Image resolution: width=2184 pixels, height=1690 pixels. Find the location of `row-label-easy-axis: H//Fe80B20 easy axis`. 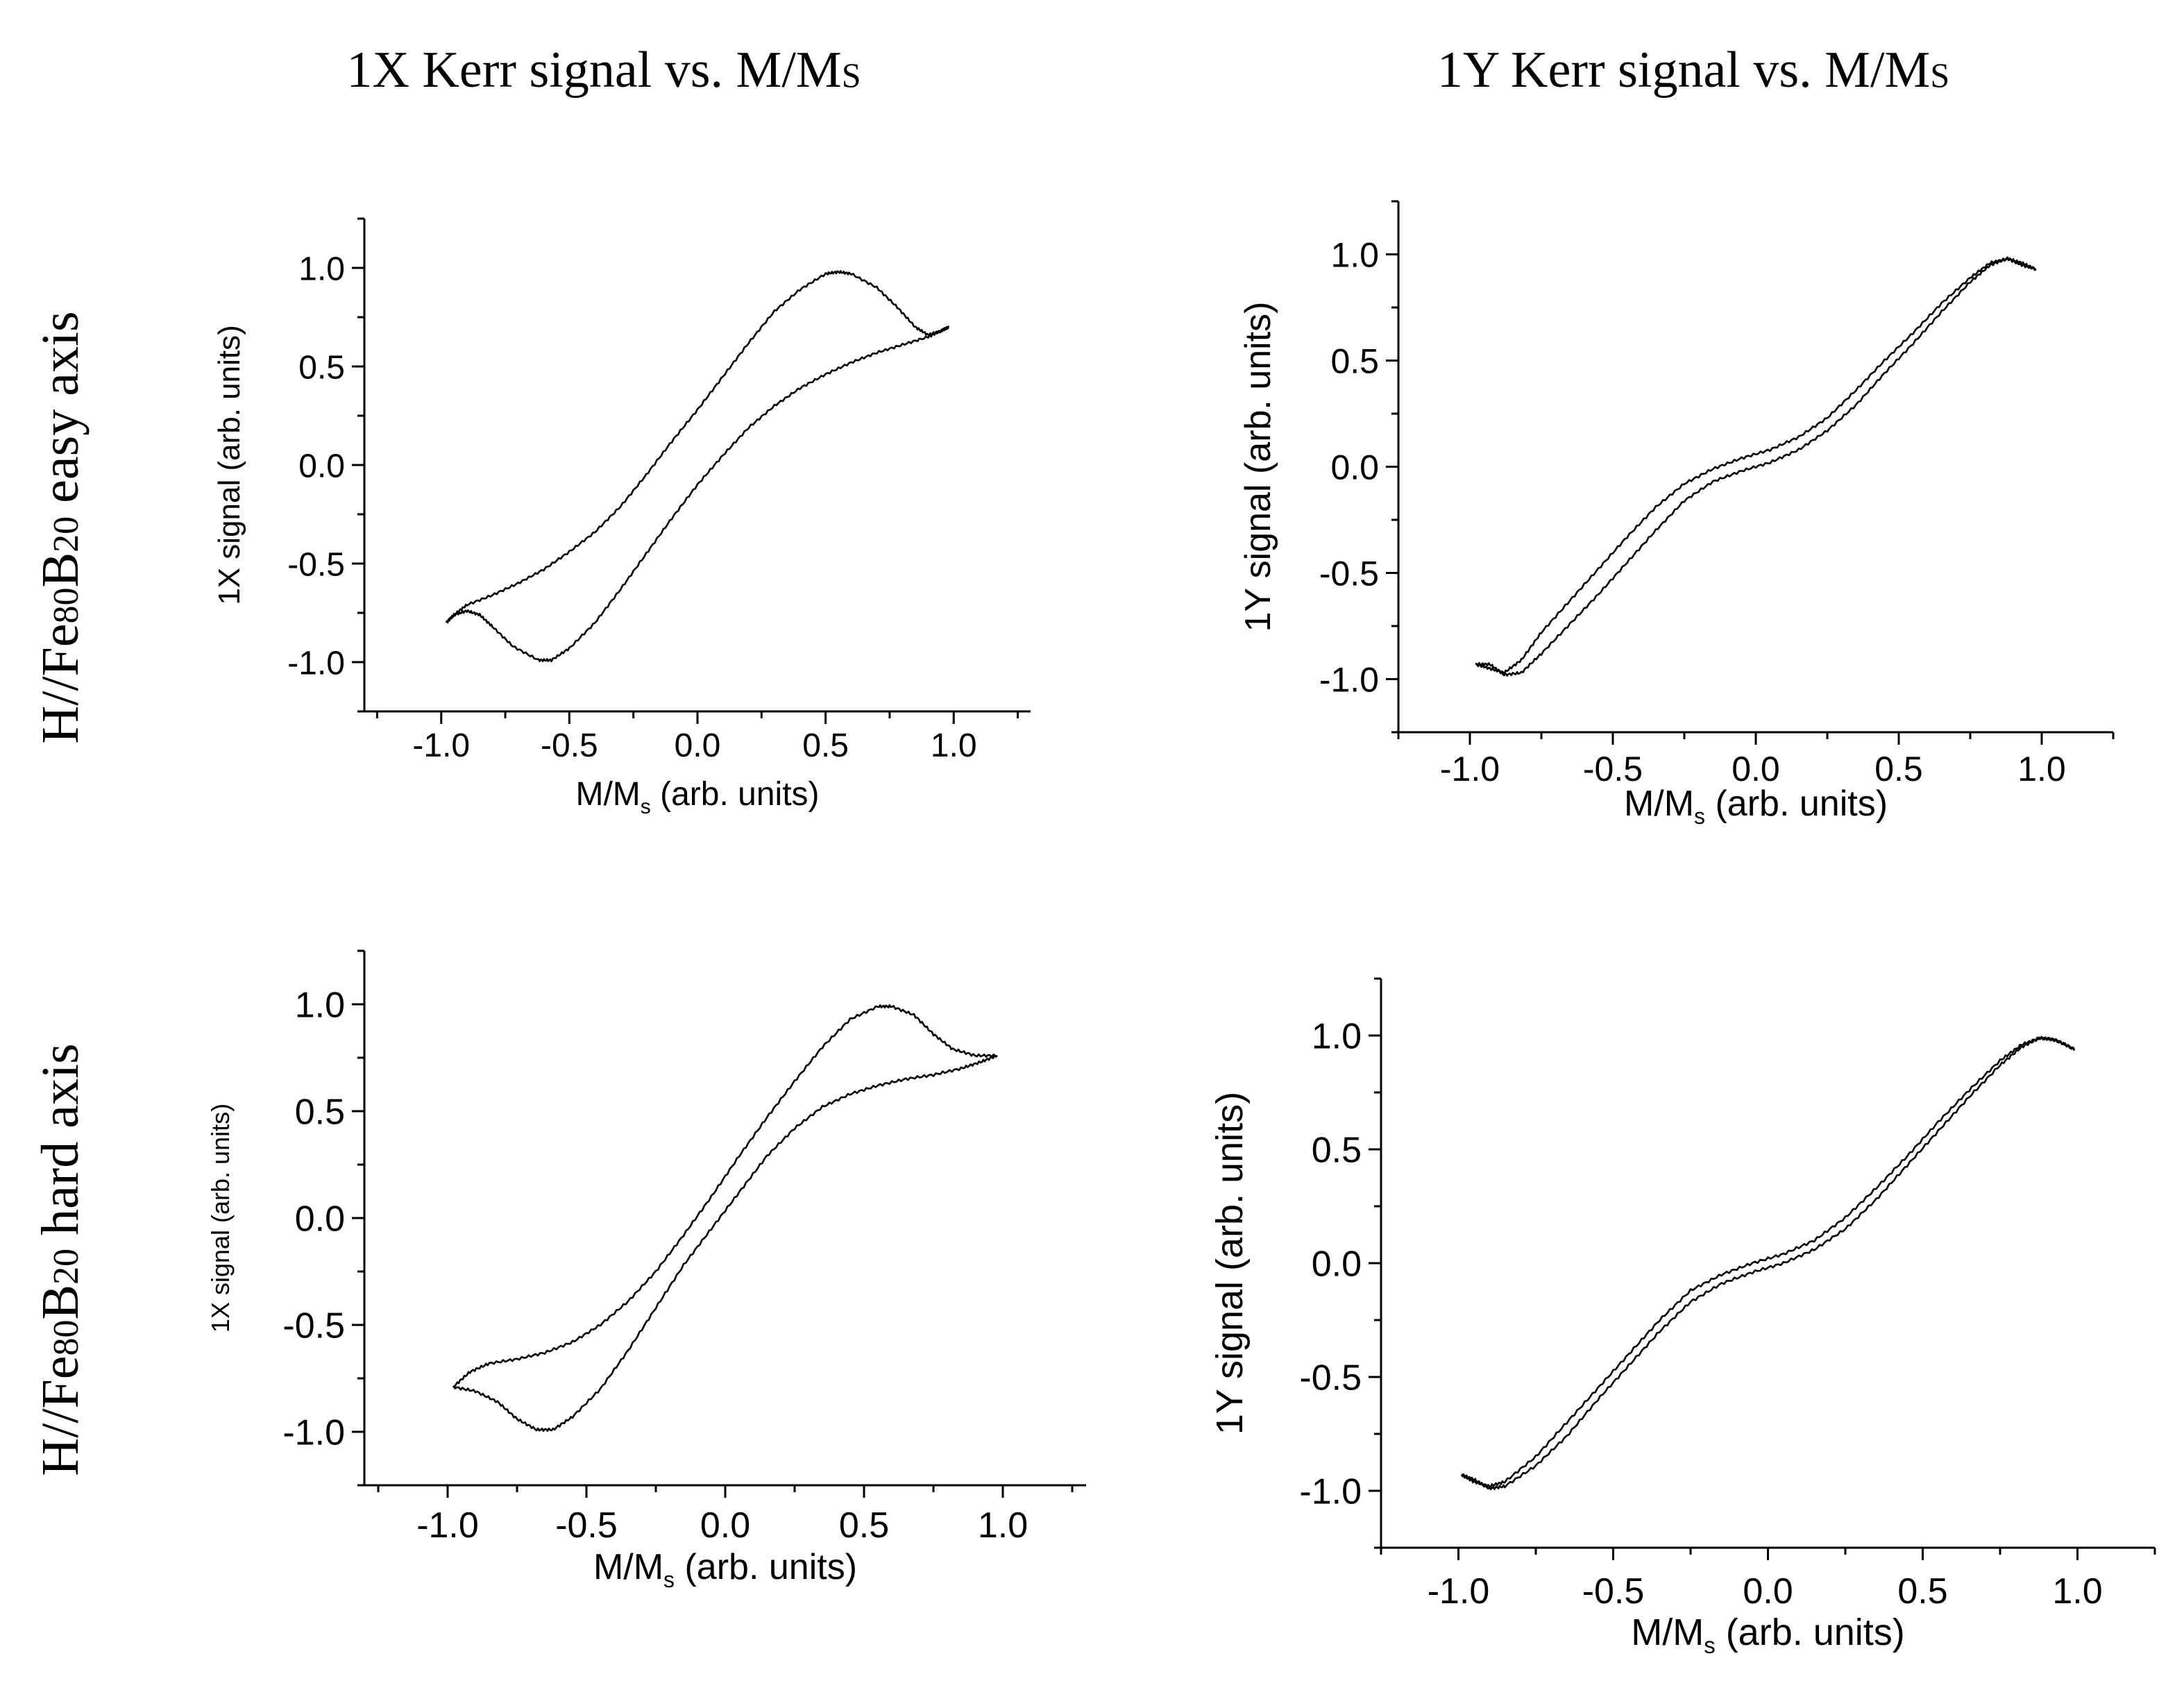

row-label-easy-axis: H//Fe80B20 easy axis is located at coordinates (61, 527).